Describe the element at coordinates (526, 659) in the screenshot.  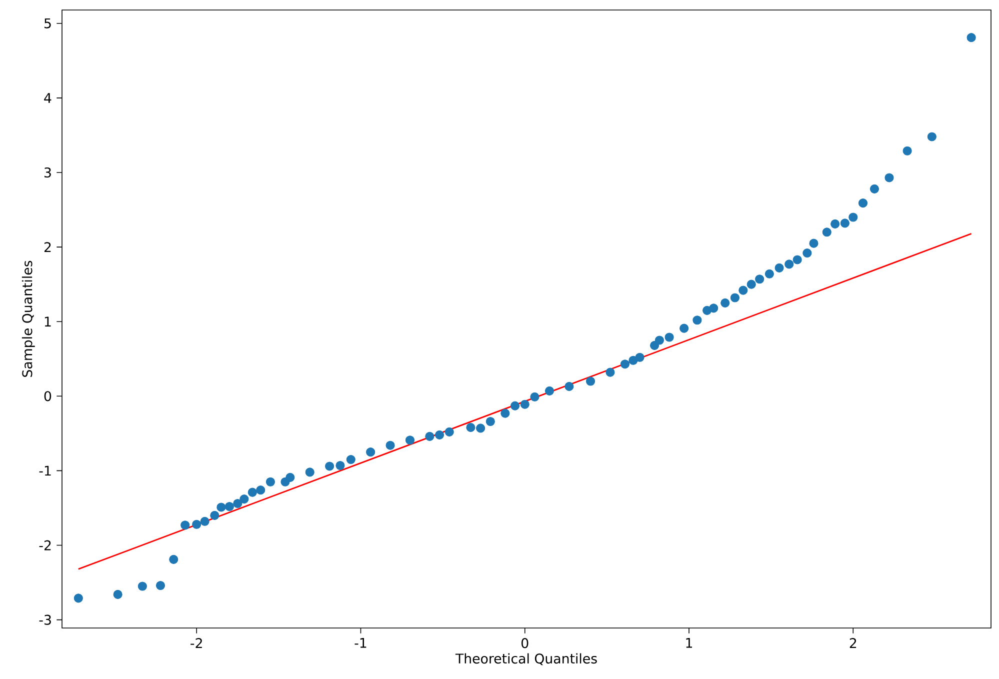
I see `x-axis-title: Theoretical Quantiles` at that location.